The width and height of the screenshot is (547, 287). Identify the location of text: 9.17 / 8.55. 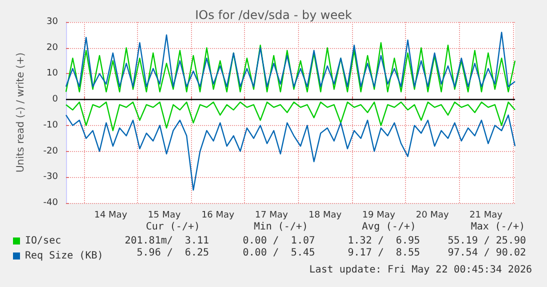
(384, 253).